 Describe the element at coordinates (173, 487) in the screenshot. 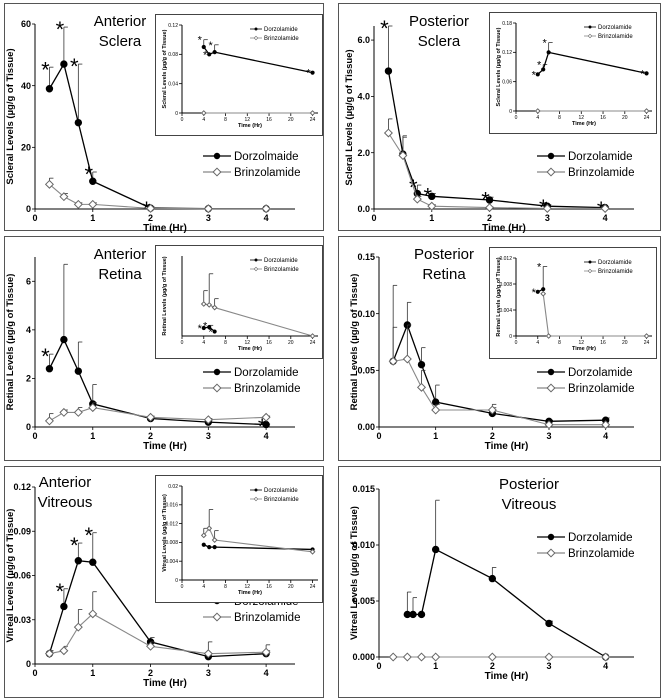

I see `y-tick-label: 0.02` at that location.